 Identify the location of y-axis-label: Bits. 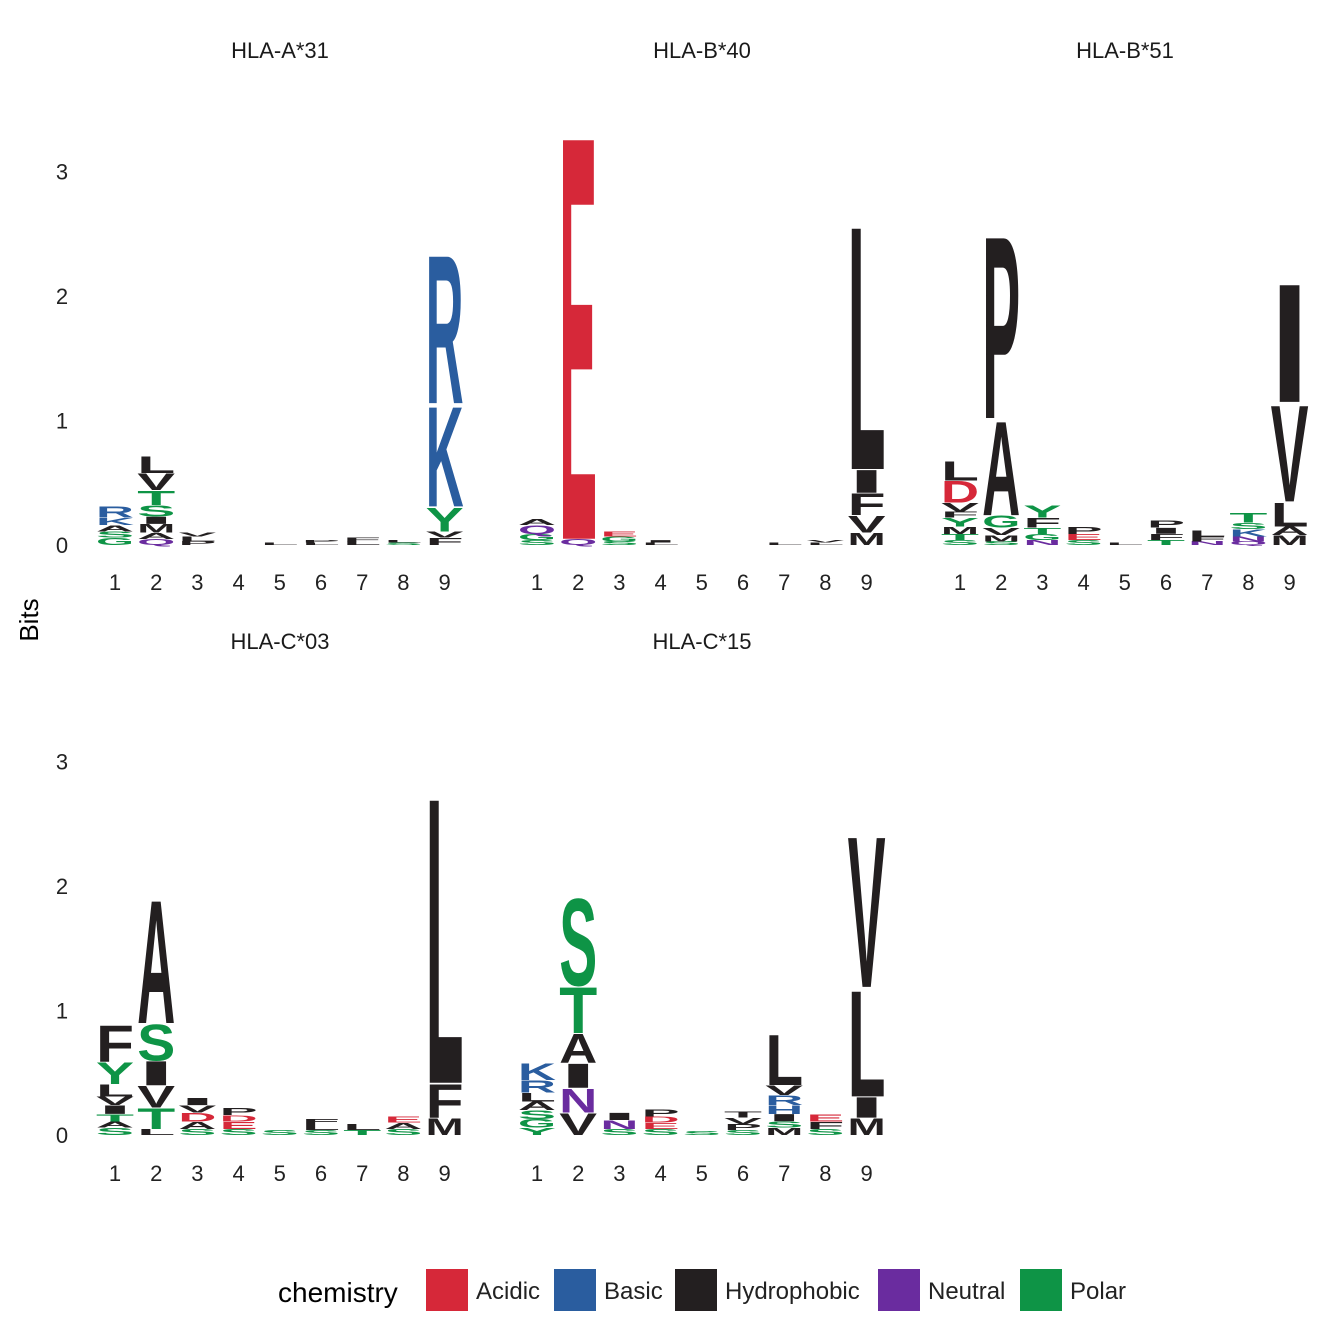
(29, 619).